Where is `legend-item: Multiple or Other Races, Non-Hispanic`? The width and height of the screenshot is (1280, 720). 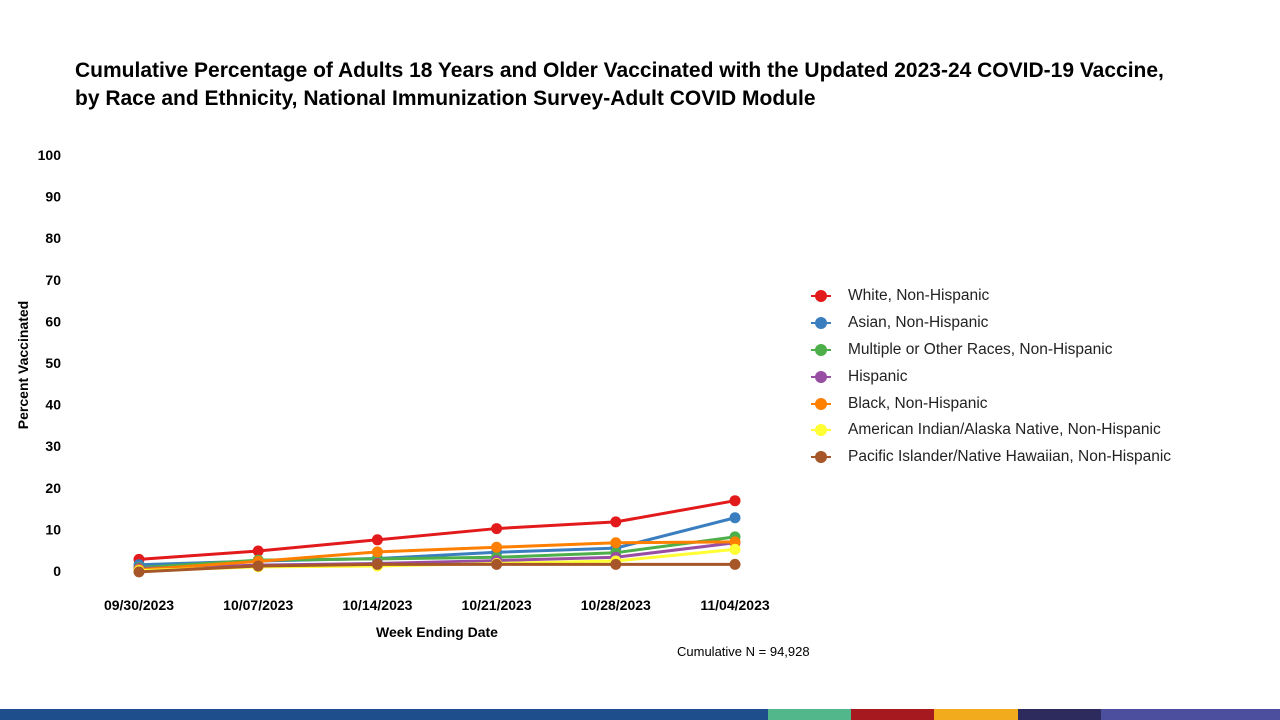 legend-item: Multiple or Other Races, Non-Hispanic is located at coordinates (990, 350).